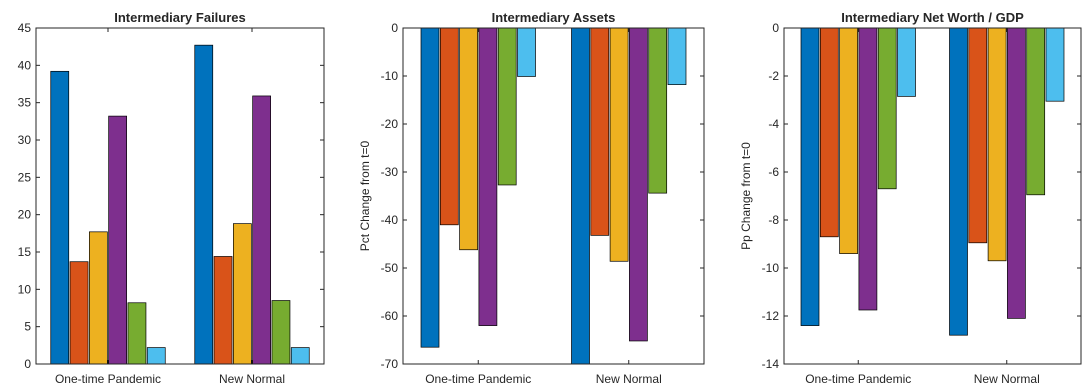 The height and width of the screenshot is (392, 1086). Describe the element at coordinates (773, 172) in the screenshot. I see `y-tick-label: -6` at that location.